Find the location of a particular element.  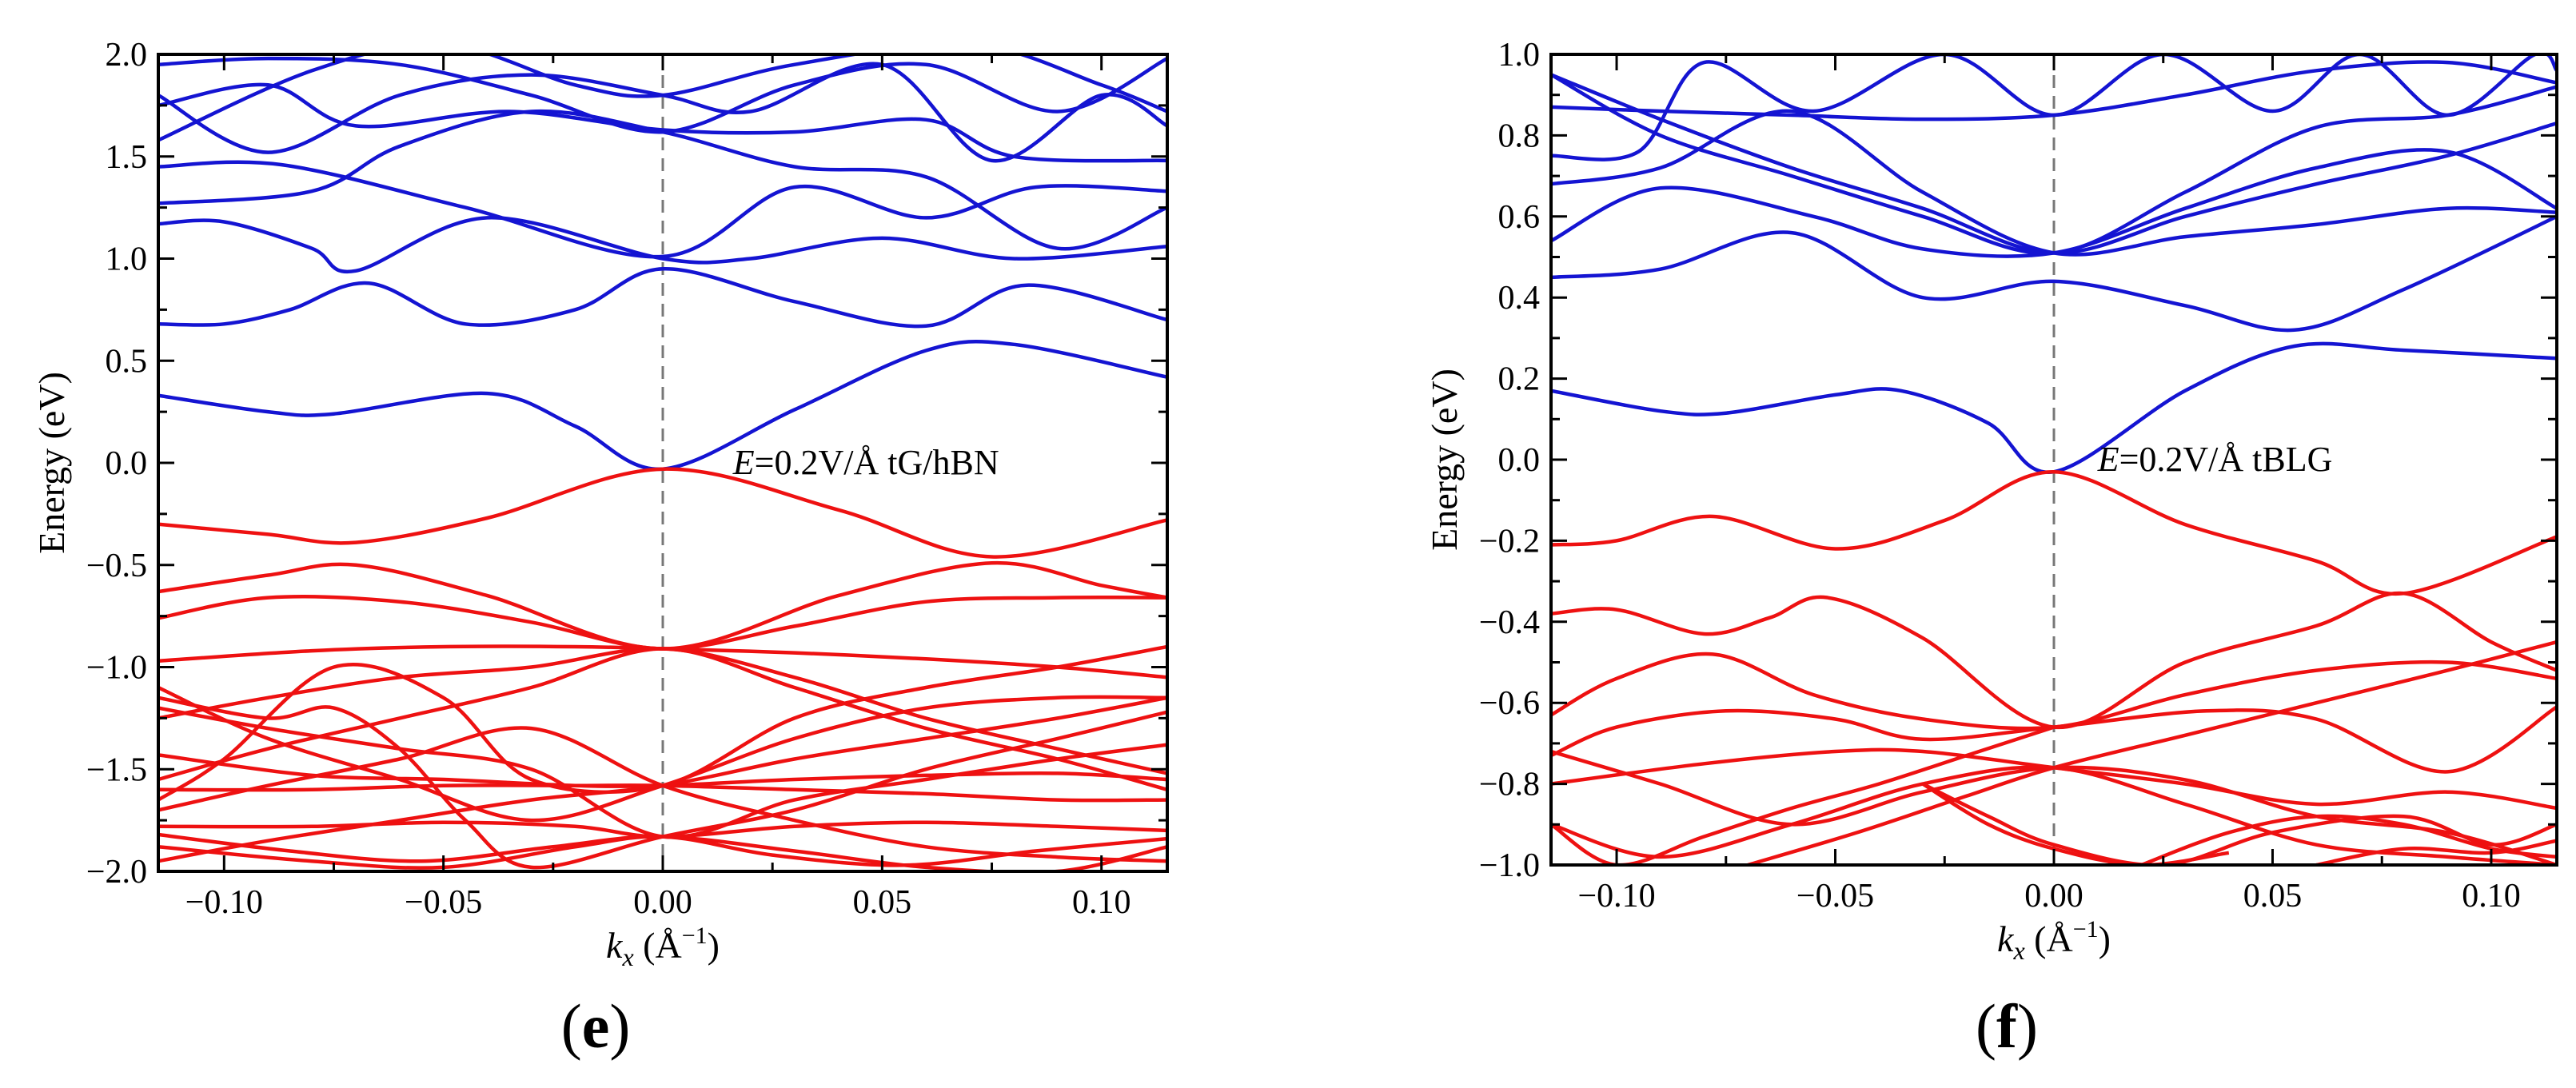

y-tick-label: −2.0 is located at coordinates (116, 872).